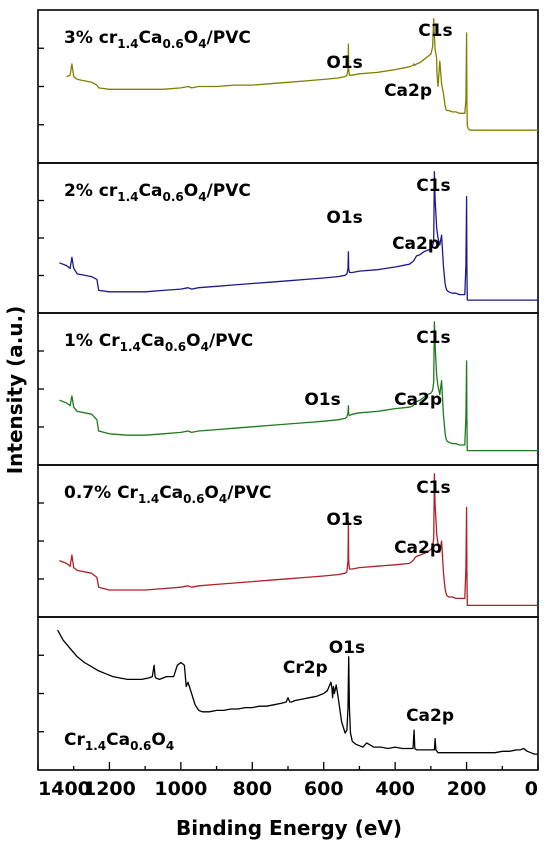  Describe the element at coordinates (157, 192) in the screenshot. I see `sample-label: 2% cr1.4Ca0.6O4/PVC` at that location.